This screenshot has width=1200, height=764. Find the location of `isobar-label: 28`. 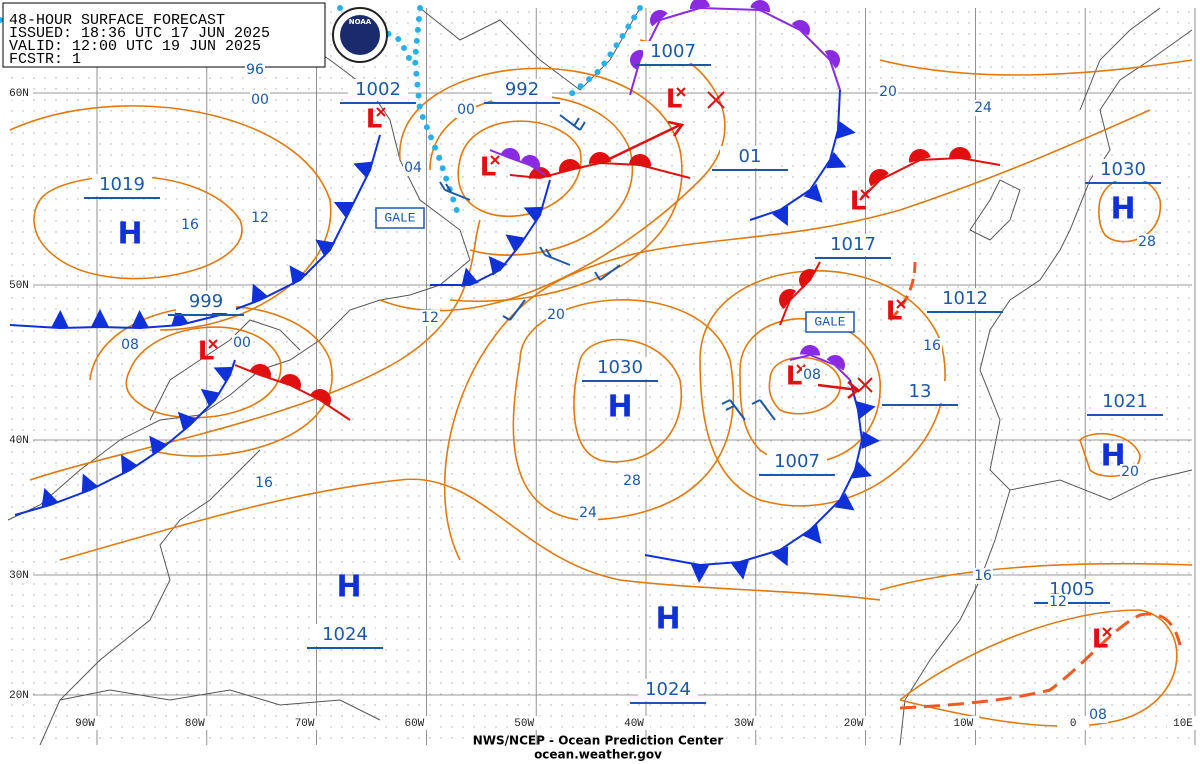

isobar-label: 28 is located at coordinates (1147, 242).